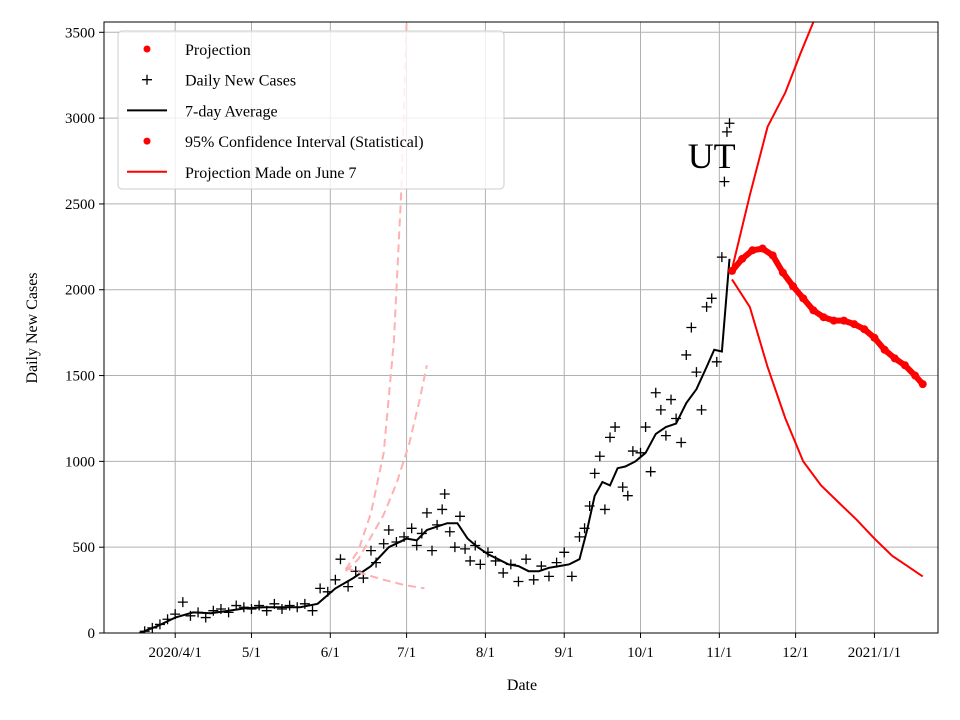 This screenshot has width=960, height=720. What do you see at coordinates (522, 685) in the screenshot?
I see `x-axis-label: Date` at bounding box center [522, 685].